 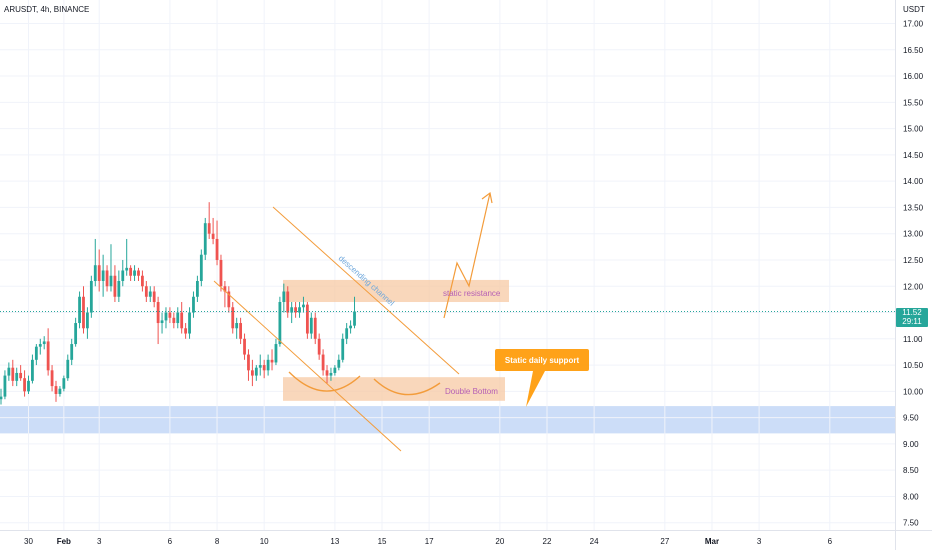 I want to click on time-tick-label: 10, so click(x=264, y=541).